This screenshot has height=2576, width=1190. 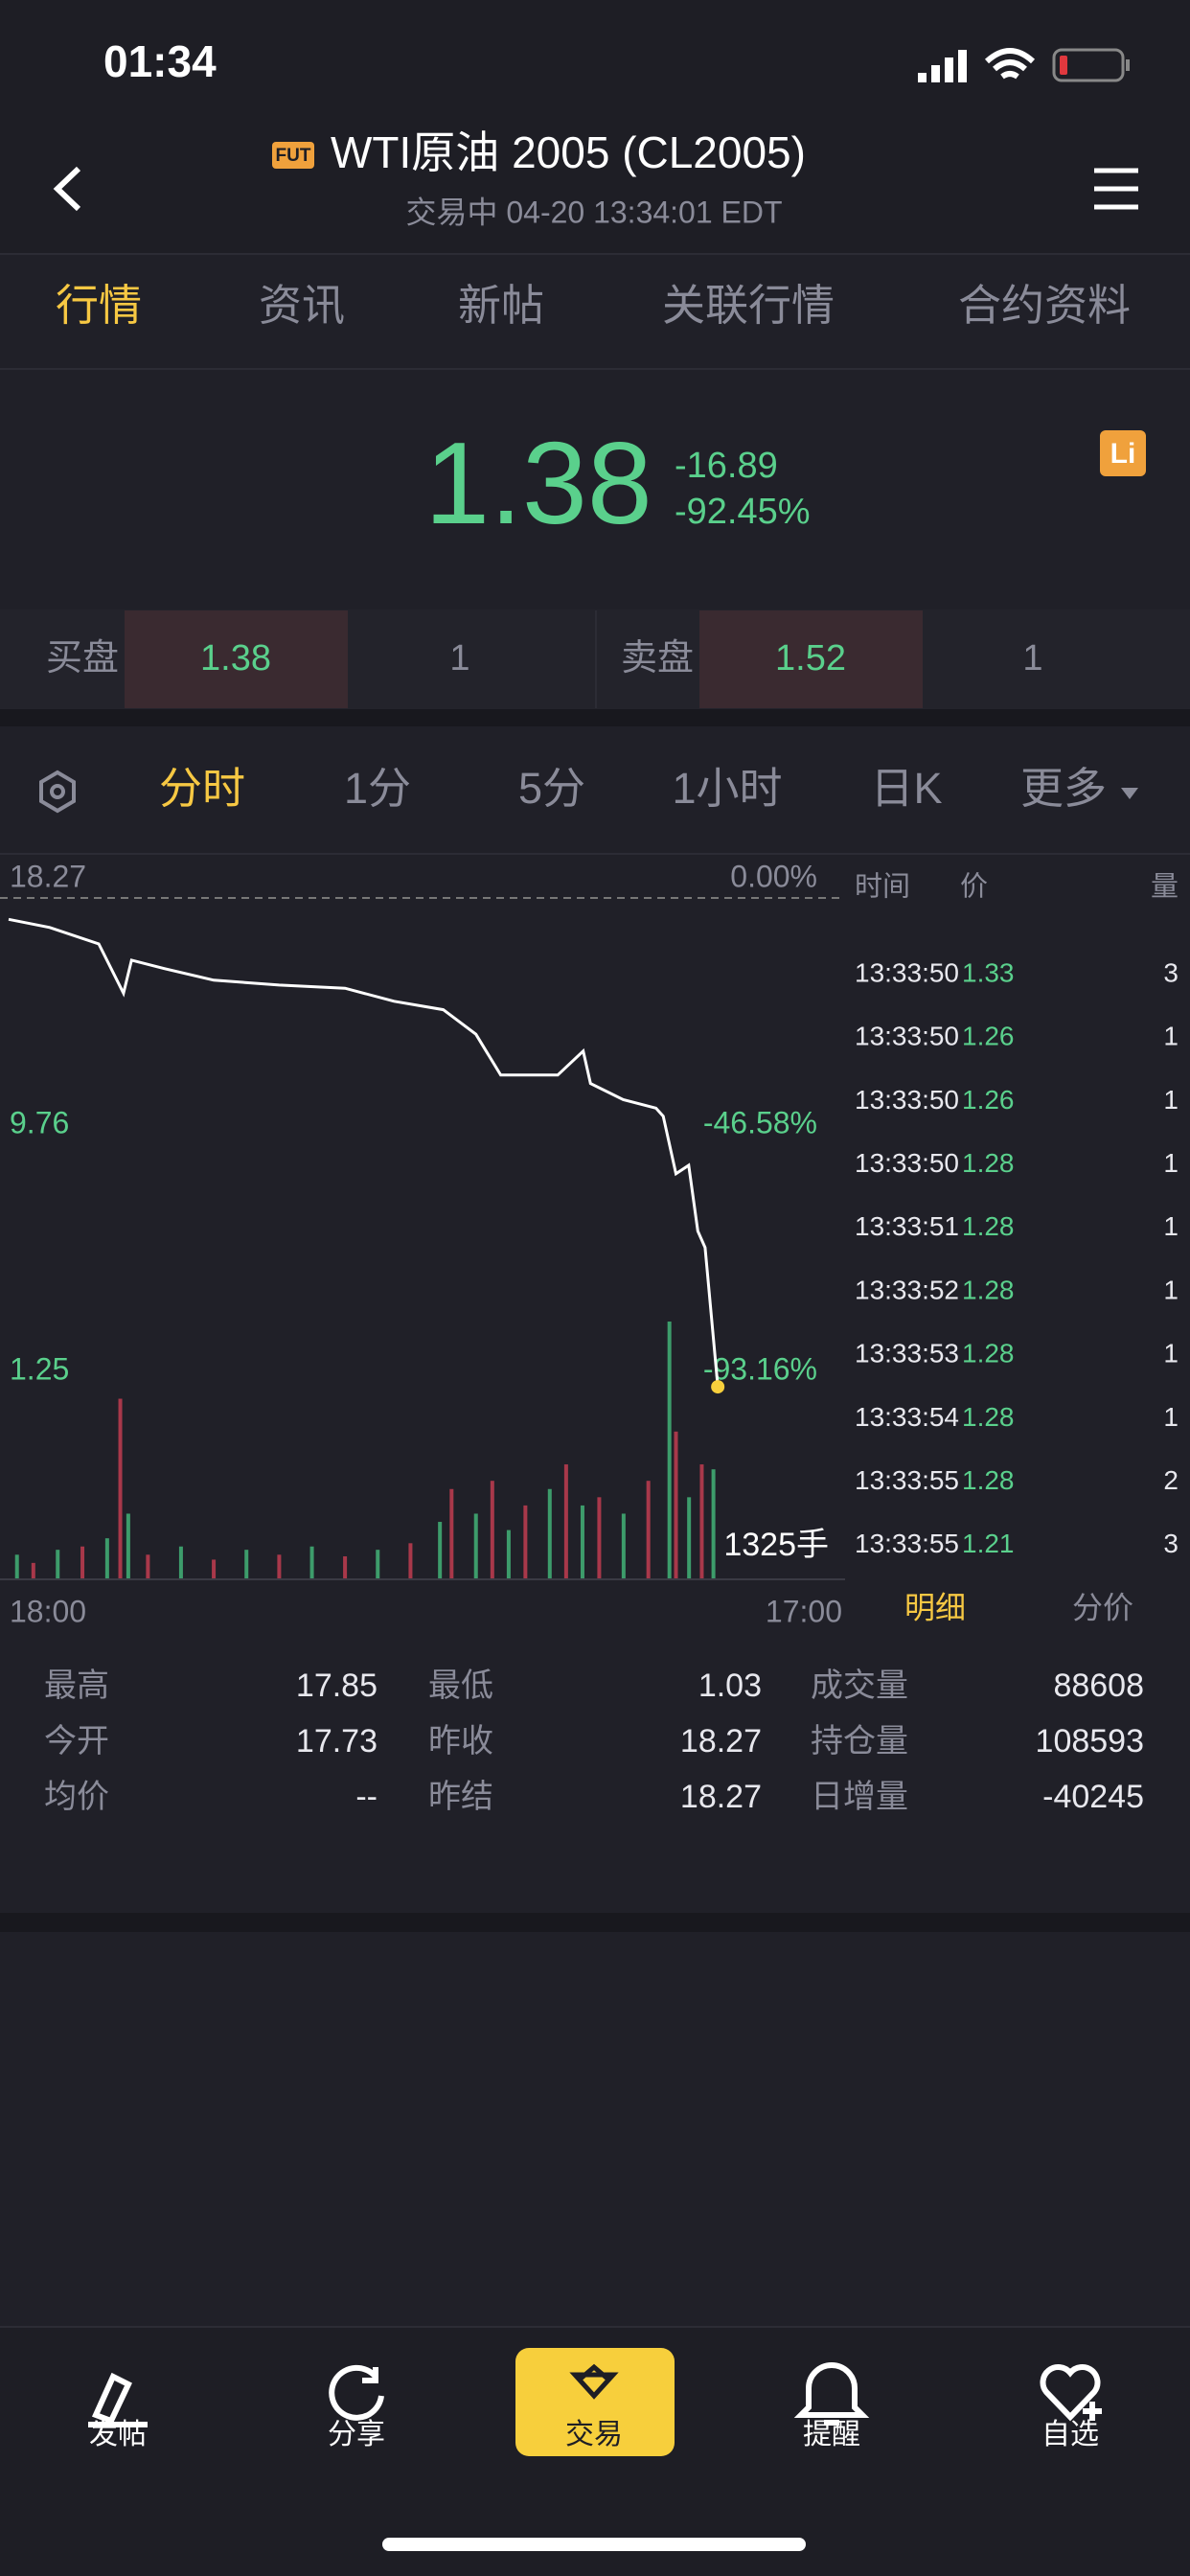 I want to click on y2-tick-label: 0.00%, so click(x=774, y=876).